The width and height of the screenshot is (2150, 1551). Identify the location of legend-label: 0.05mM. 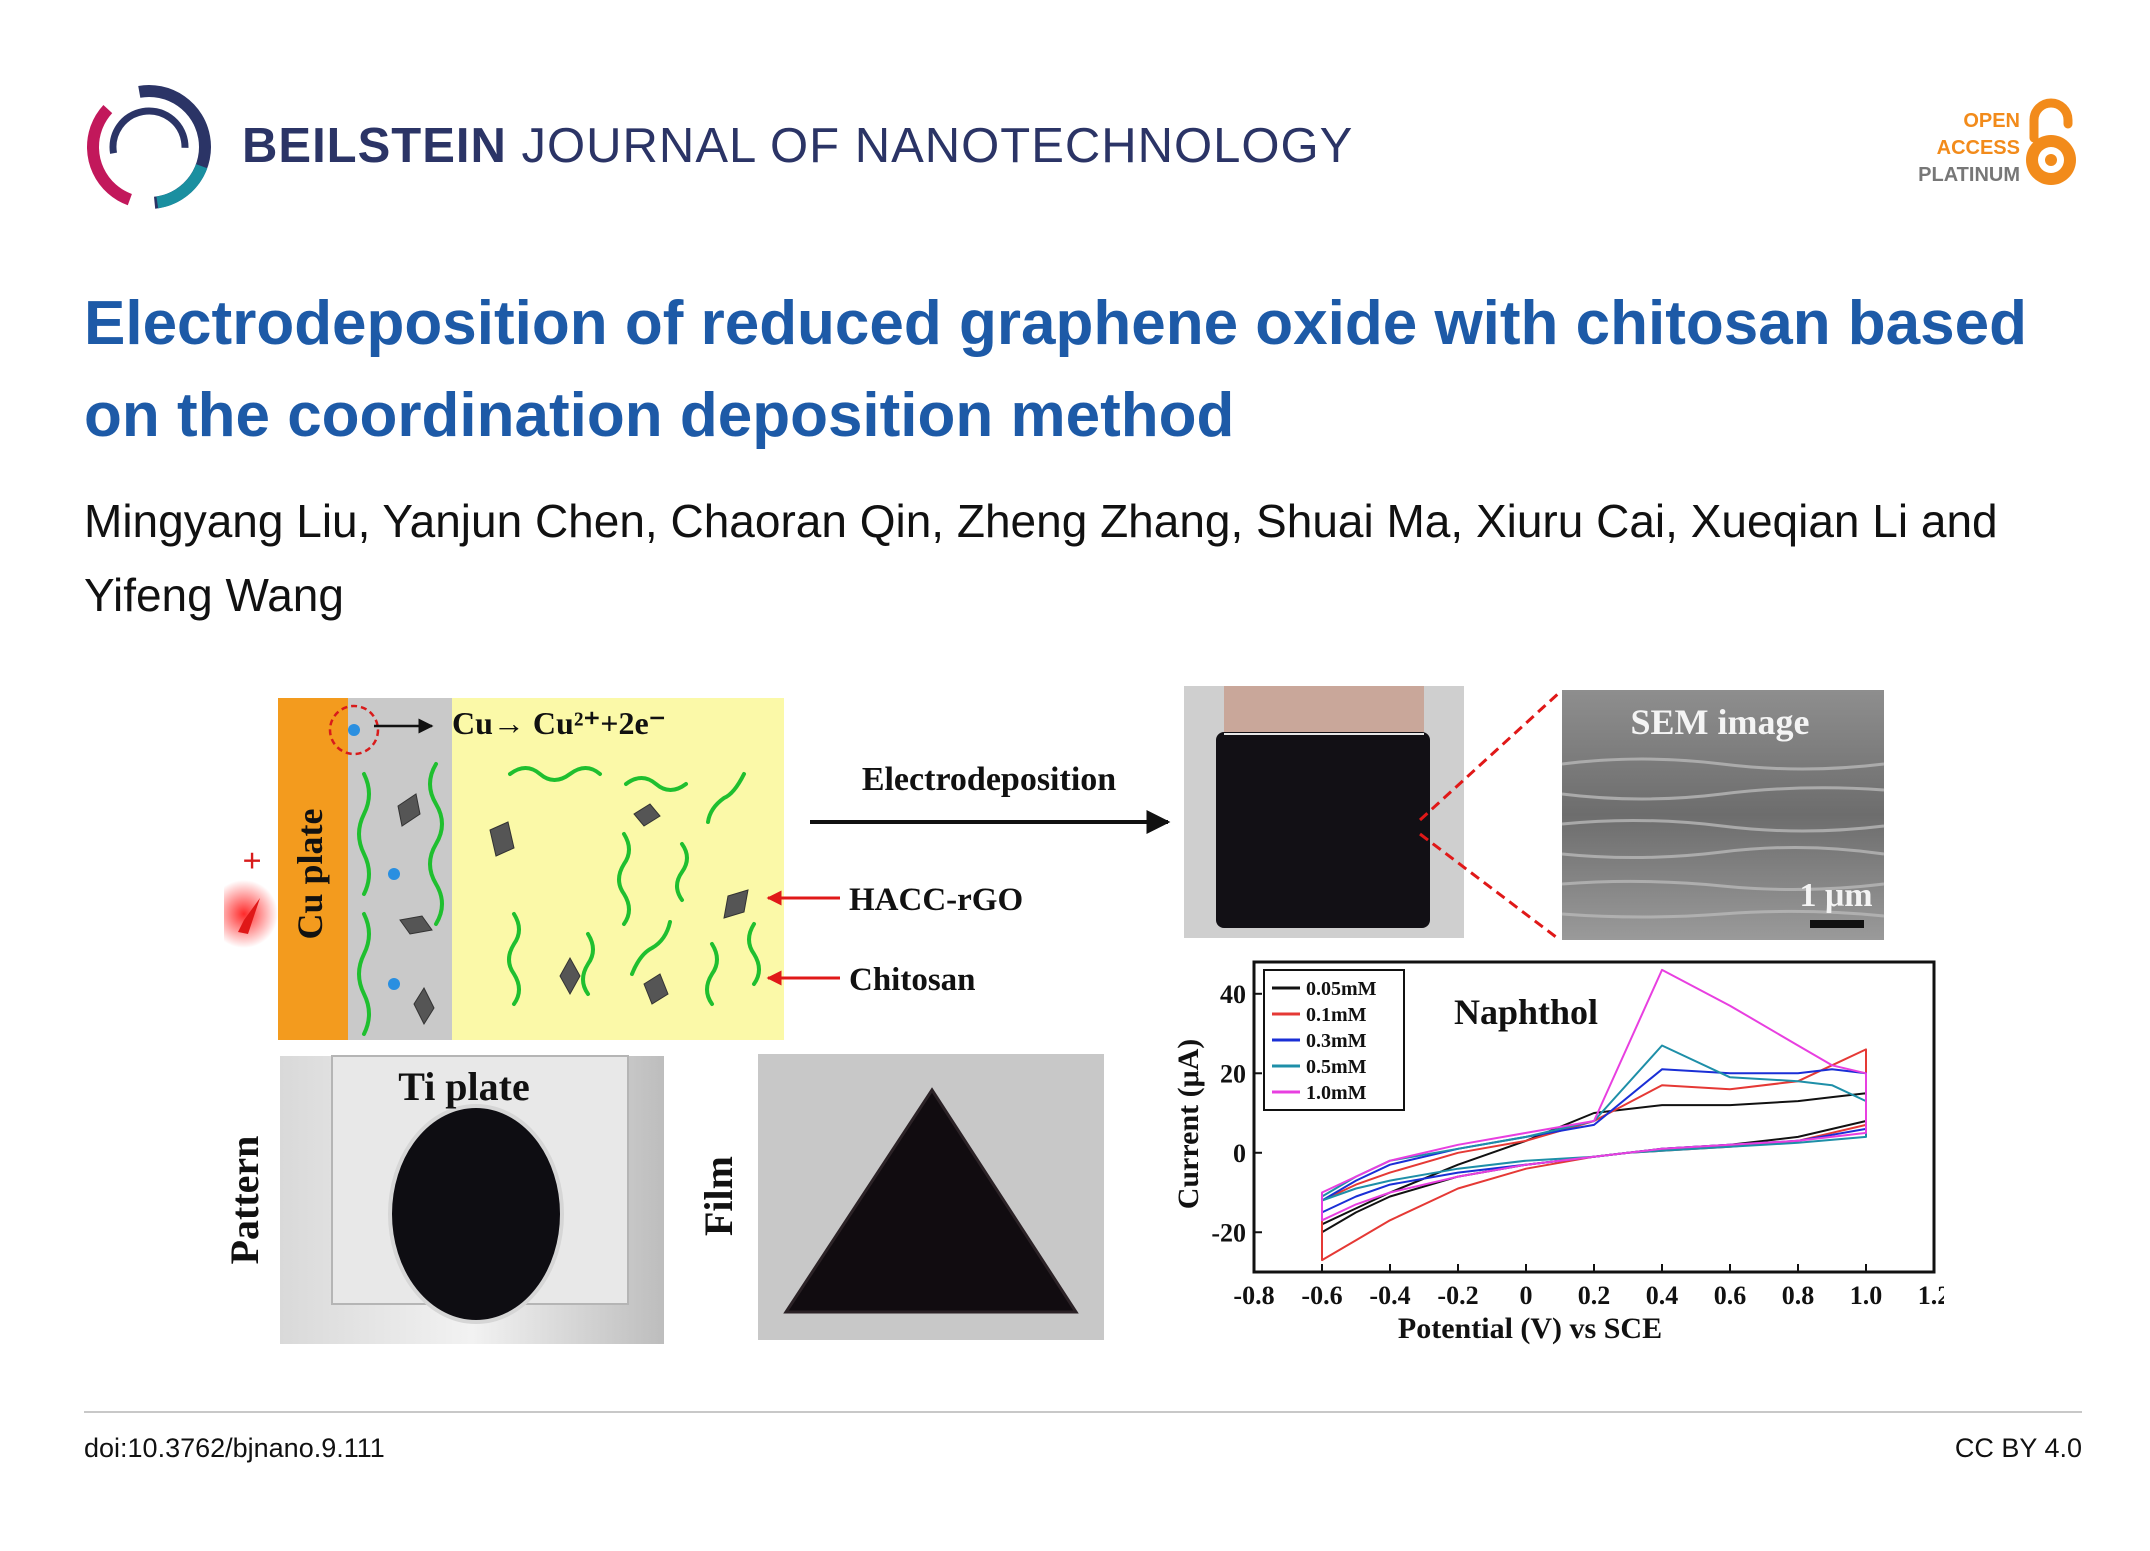
(1341, 989).